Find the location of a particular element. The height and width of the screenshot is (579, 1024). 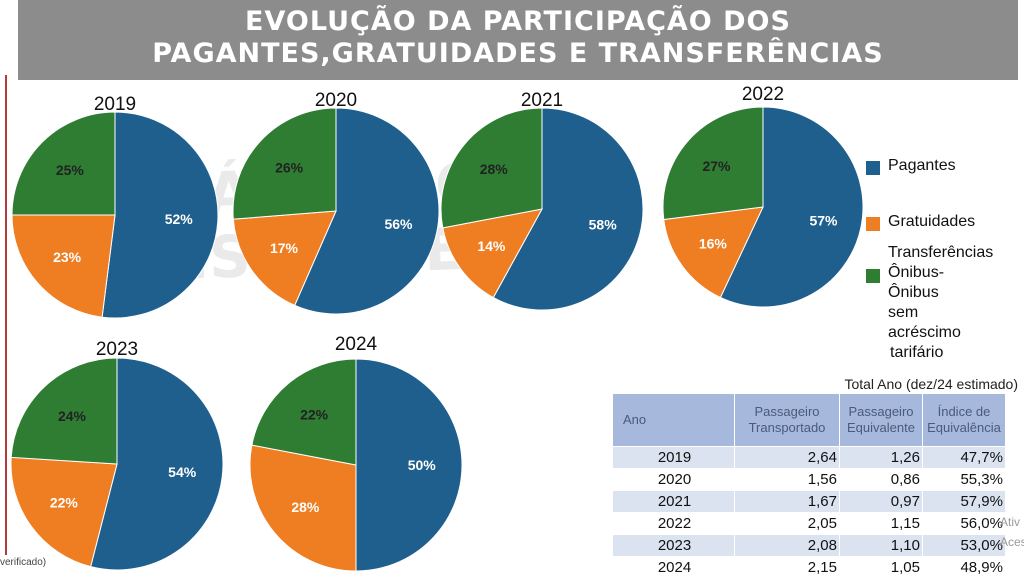

label-2023-pagantes: 54% is located at coordinates (182, 472).